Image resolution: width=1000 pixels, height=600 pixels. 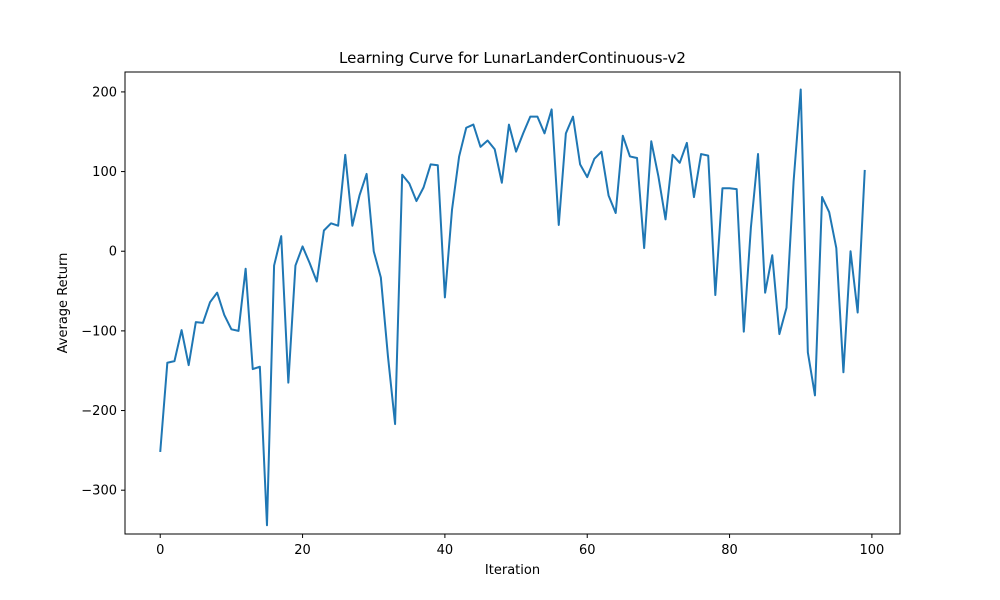 What do you see at coordinates (302, 550) in the screenshot?
I see `x-tick-label: 20` at bounding box center [302, 550].